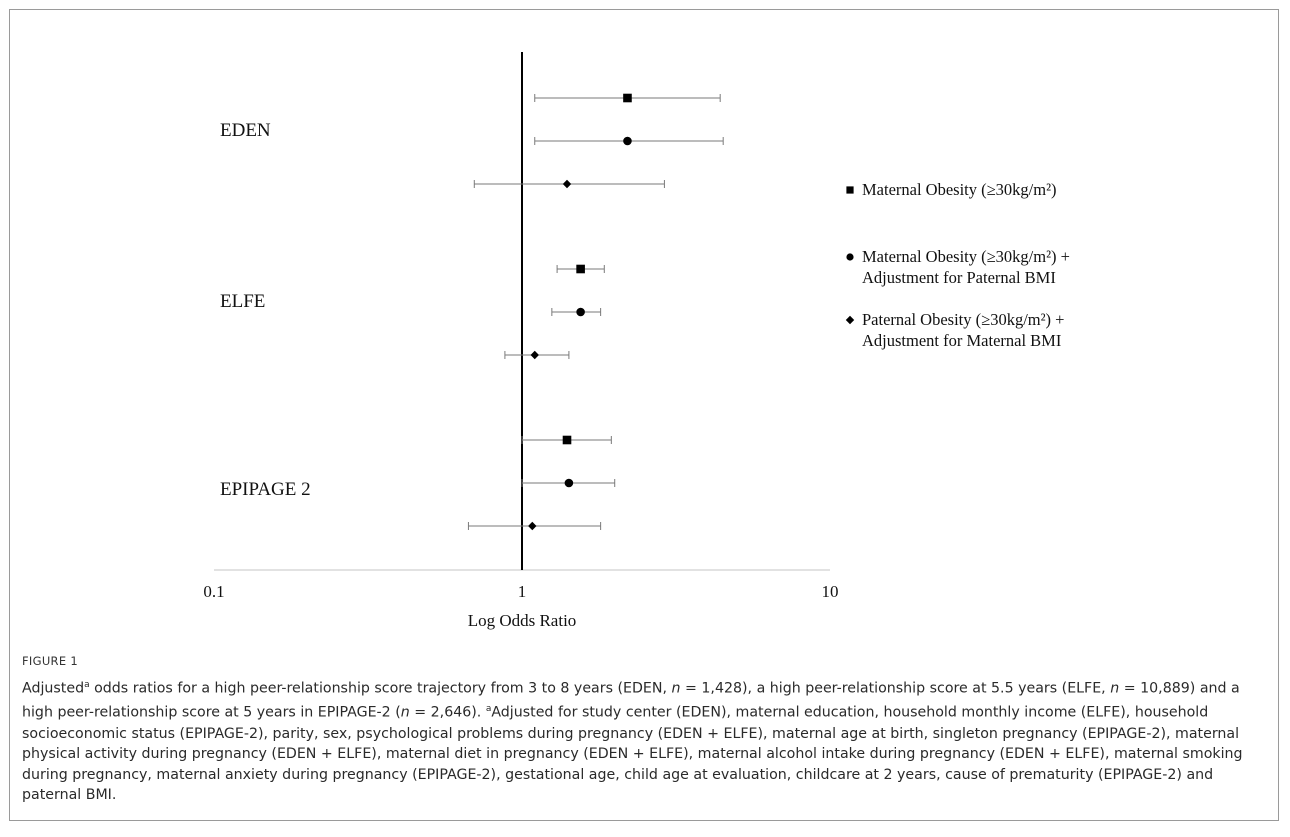  I want to click on legend-label: Maternal Obesity (≥30kg/m²) +, so click(966, 256).